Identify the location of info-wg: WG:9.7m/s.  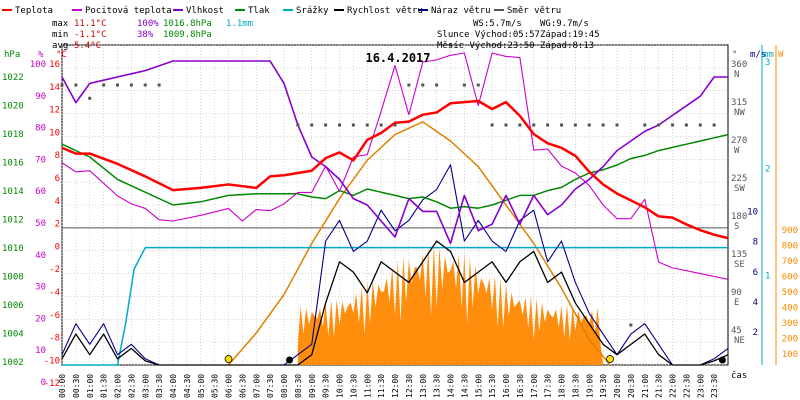
(564, 24).